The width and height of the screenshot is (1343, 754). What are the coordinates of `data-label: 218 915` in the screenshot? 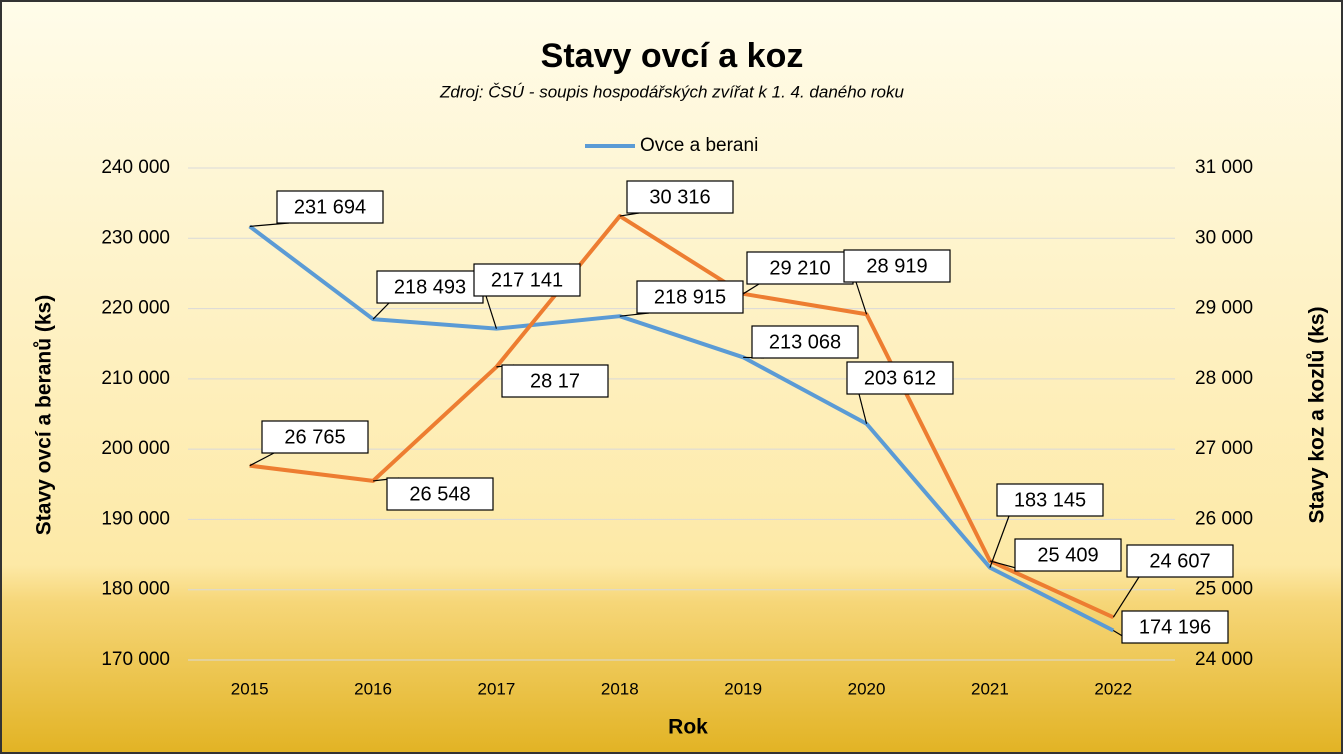 It's located at (690, 297).